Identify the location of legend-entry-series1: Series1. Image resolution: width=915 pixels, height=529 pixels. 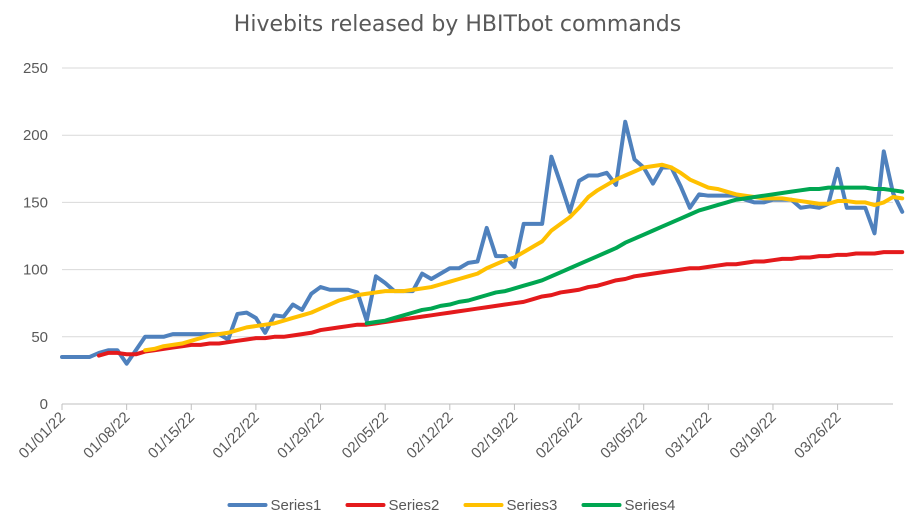
(274, 505).